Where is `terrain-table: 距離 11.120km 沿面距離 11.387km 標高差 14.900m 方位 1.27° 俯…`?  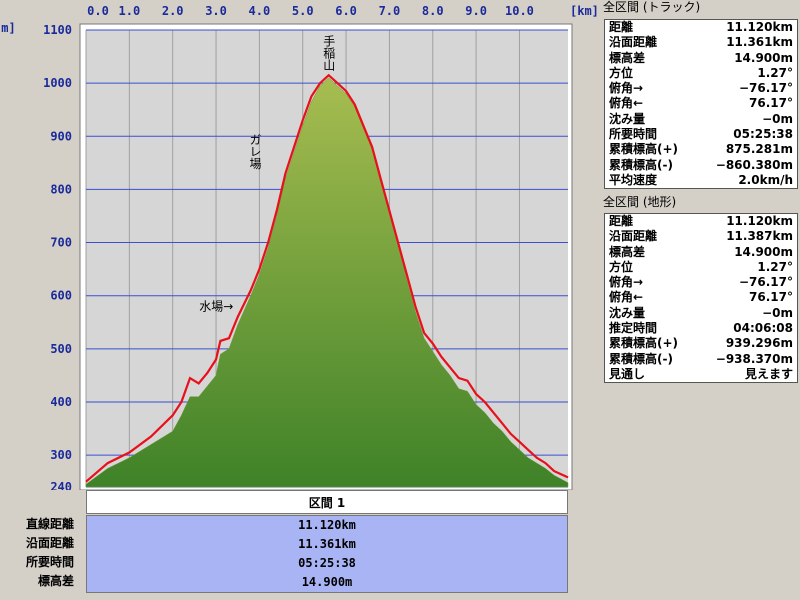 terrain-table: 距離 11.120km 沿面距離 11.387km 標高差 14.900m 方位 1.27° 俯… is located at coordinates (701, 298).